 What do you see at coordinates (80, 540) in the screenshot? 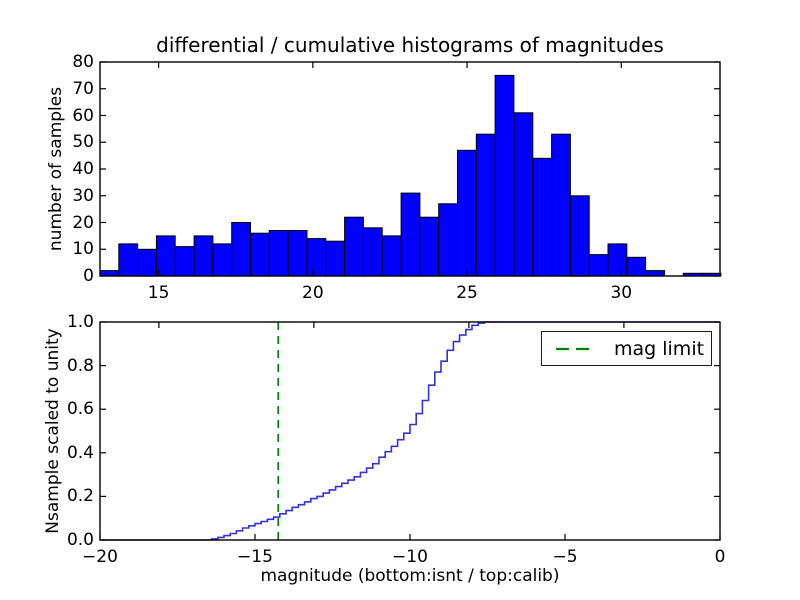
I see `y-tick-label: 0.0` at bounding box center [80, 540].